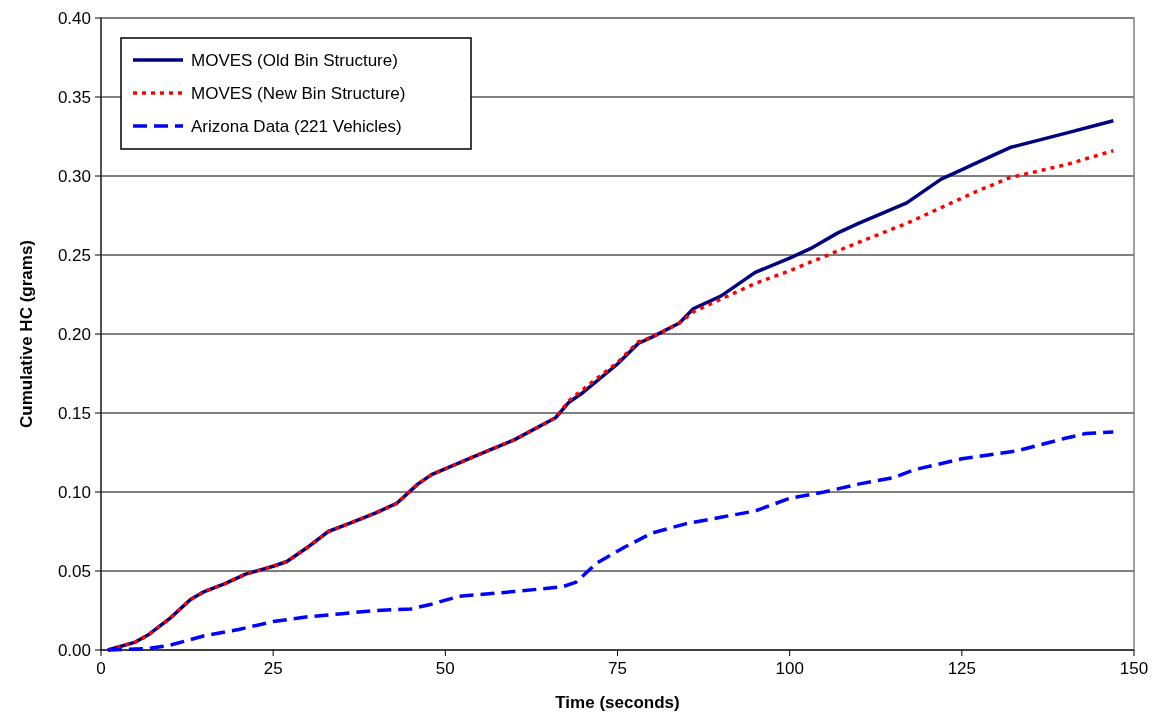 The height and width of the screenshot is (727, 1167). What do you see at coordinates (789, 668) in the screenshot?
I see `x-tick-label: 100` at bounding box center [789, 668].